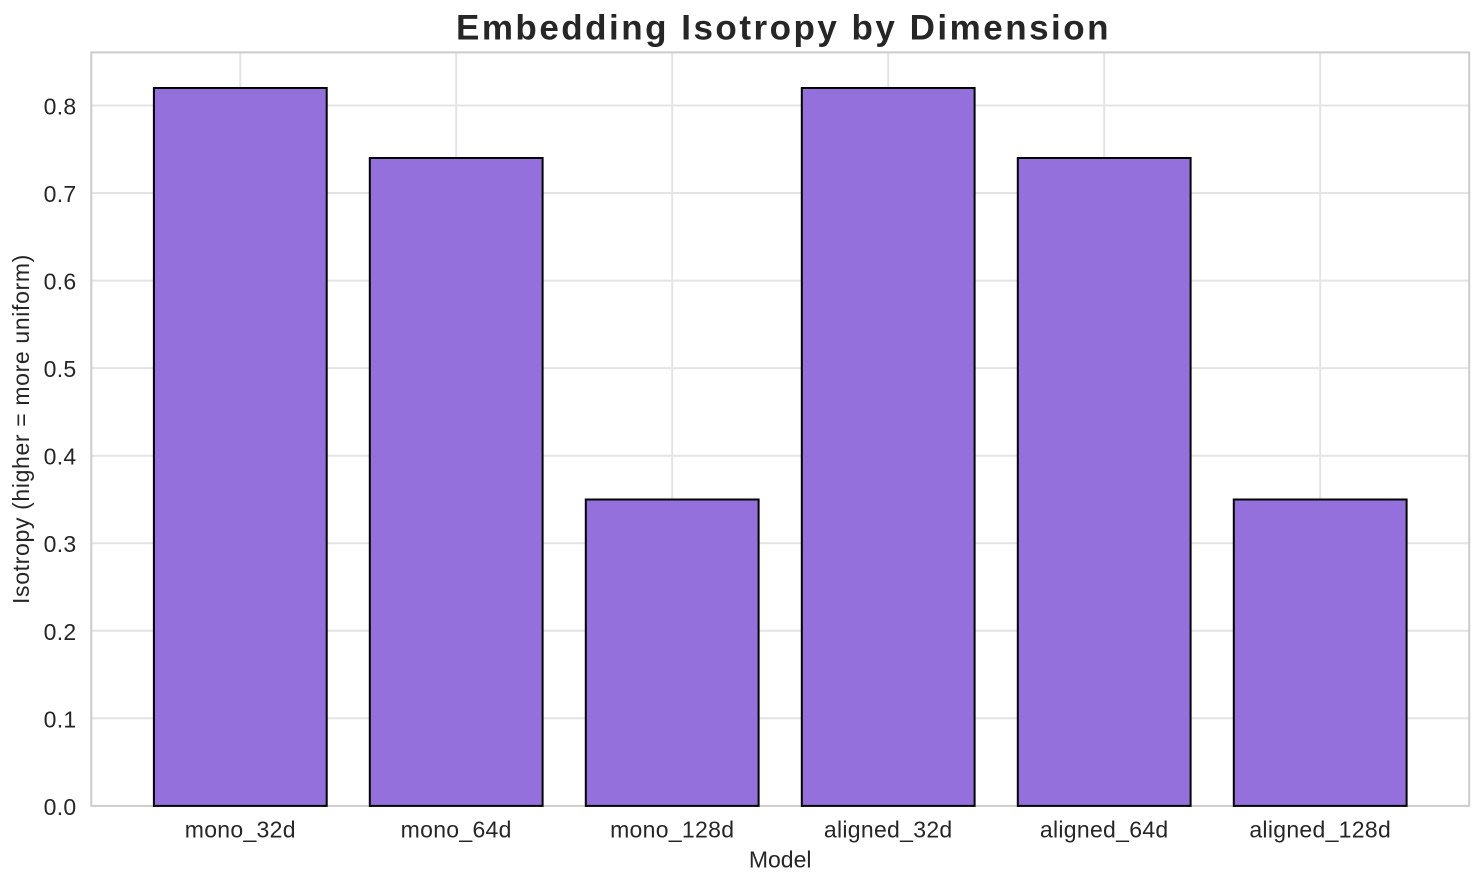 Image resolution: width=1484 pixels, height=885 pixels. Describe the element at coordinates (783, 27) in the screenshot. I see `svg-text:Embedding Isotropy by Dimensio: Embedding Isotropy by Dimension` at that location.